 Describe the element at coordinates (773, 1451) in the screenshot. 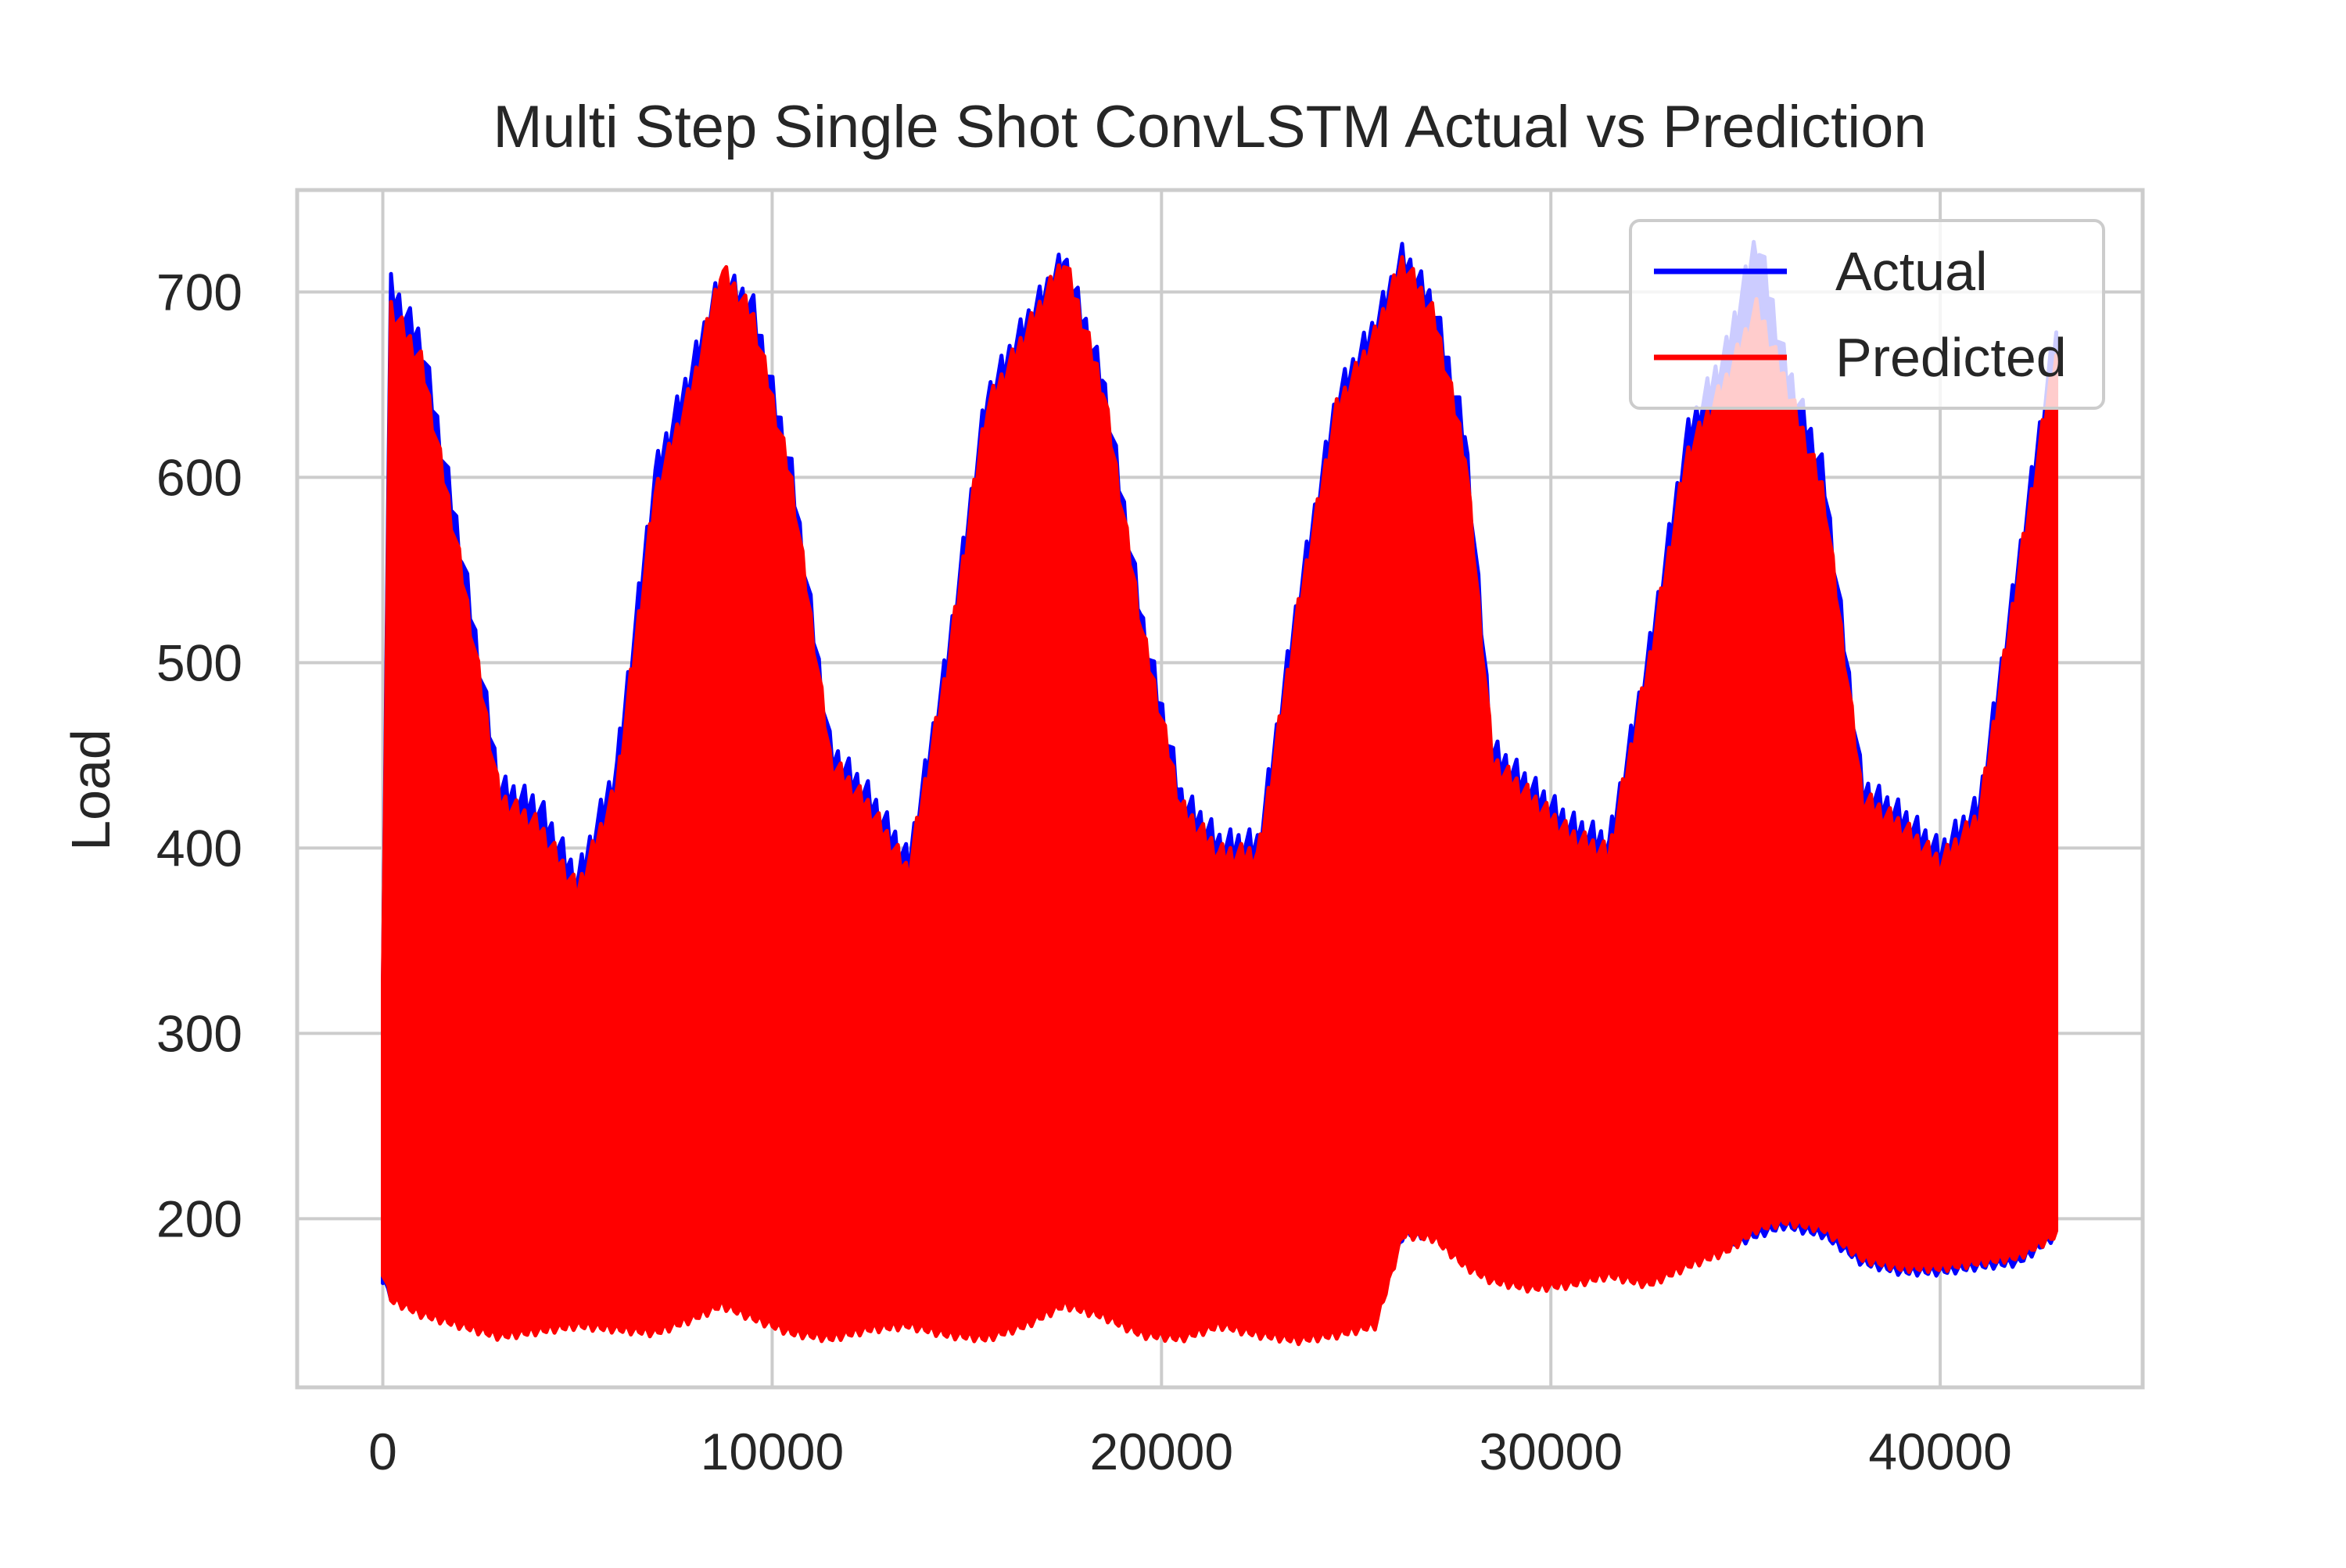

I see `x-tick-label: 10000` at that location.